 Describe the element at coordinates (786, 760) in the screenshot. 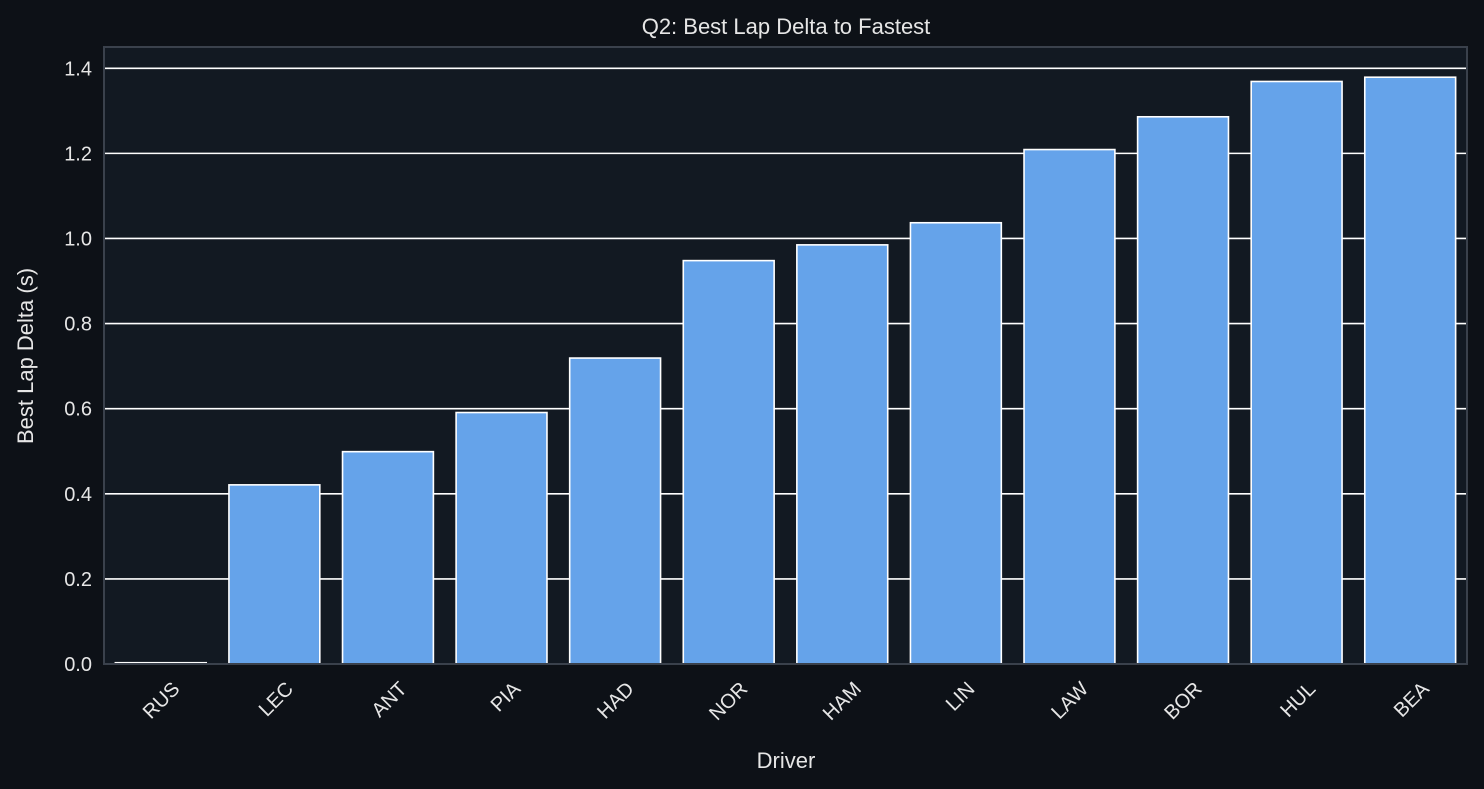

I see `x-axis-label: Driver` at that location.